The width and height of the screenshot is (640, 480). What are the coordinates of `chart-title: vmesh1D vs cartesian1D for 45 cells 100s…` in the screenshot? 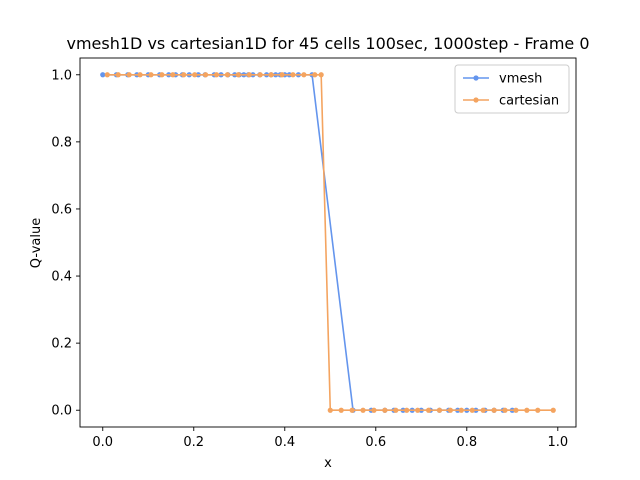 It's located at (327, 43).